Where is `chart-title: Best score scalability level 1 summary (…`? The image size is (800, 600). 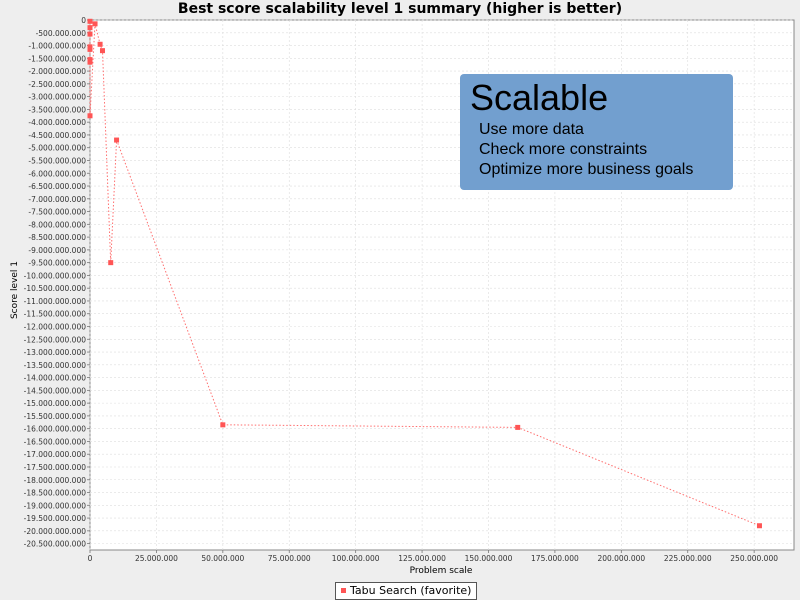
chart-title: Best score scalability level 1 summary (… is located at coordinates (400, 9).